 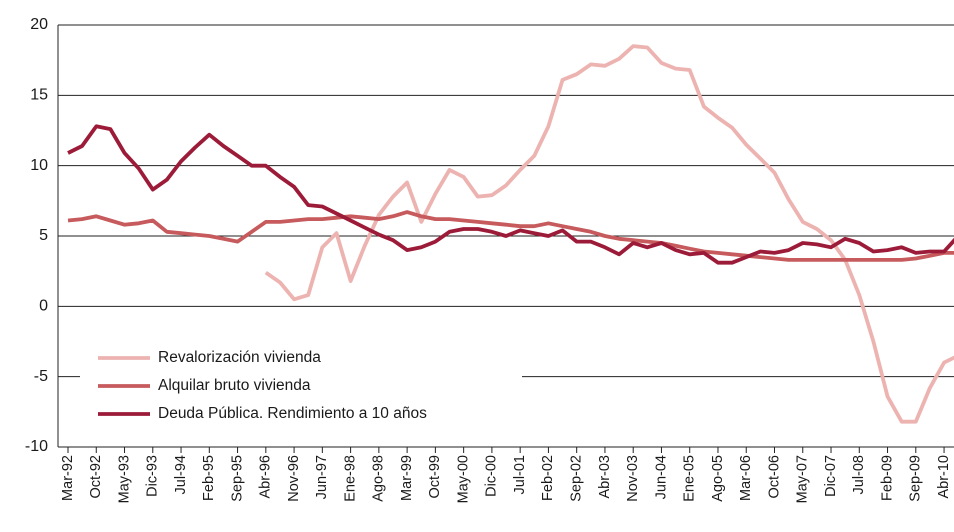 I want to click on legend-label: Alquilar bruto vivienda, so click(x=234, y=385).